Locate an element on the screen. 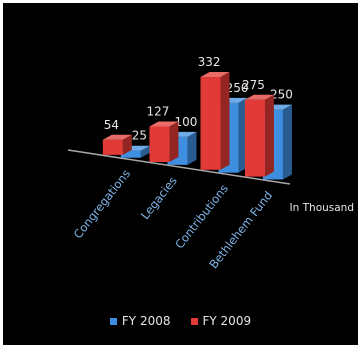 The height and width of the screenshot is (348, 361). bar-fy-2009-contributions-top is located at coordinates (215, 75).